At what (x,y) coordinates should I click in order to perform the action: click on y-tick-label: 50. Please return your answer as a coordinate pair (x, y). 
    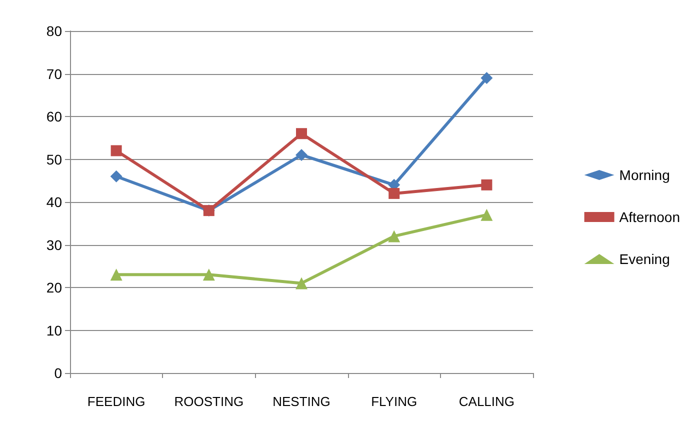
    Looking at the image, I should click on (54, 159).